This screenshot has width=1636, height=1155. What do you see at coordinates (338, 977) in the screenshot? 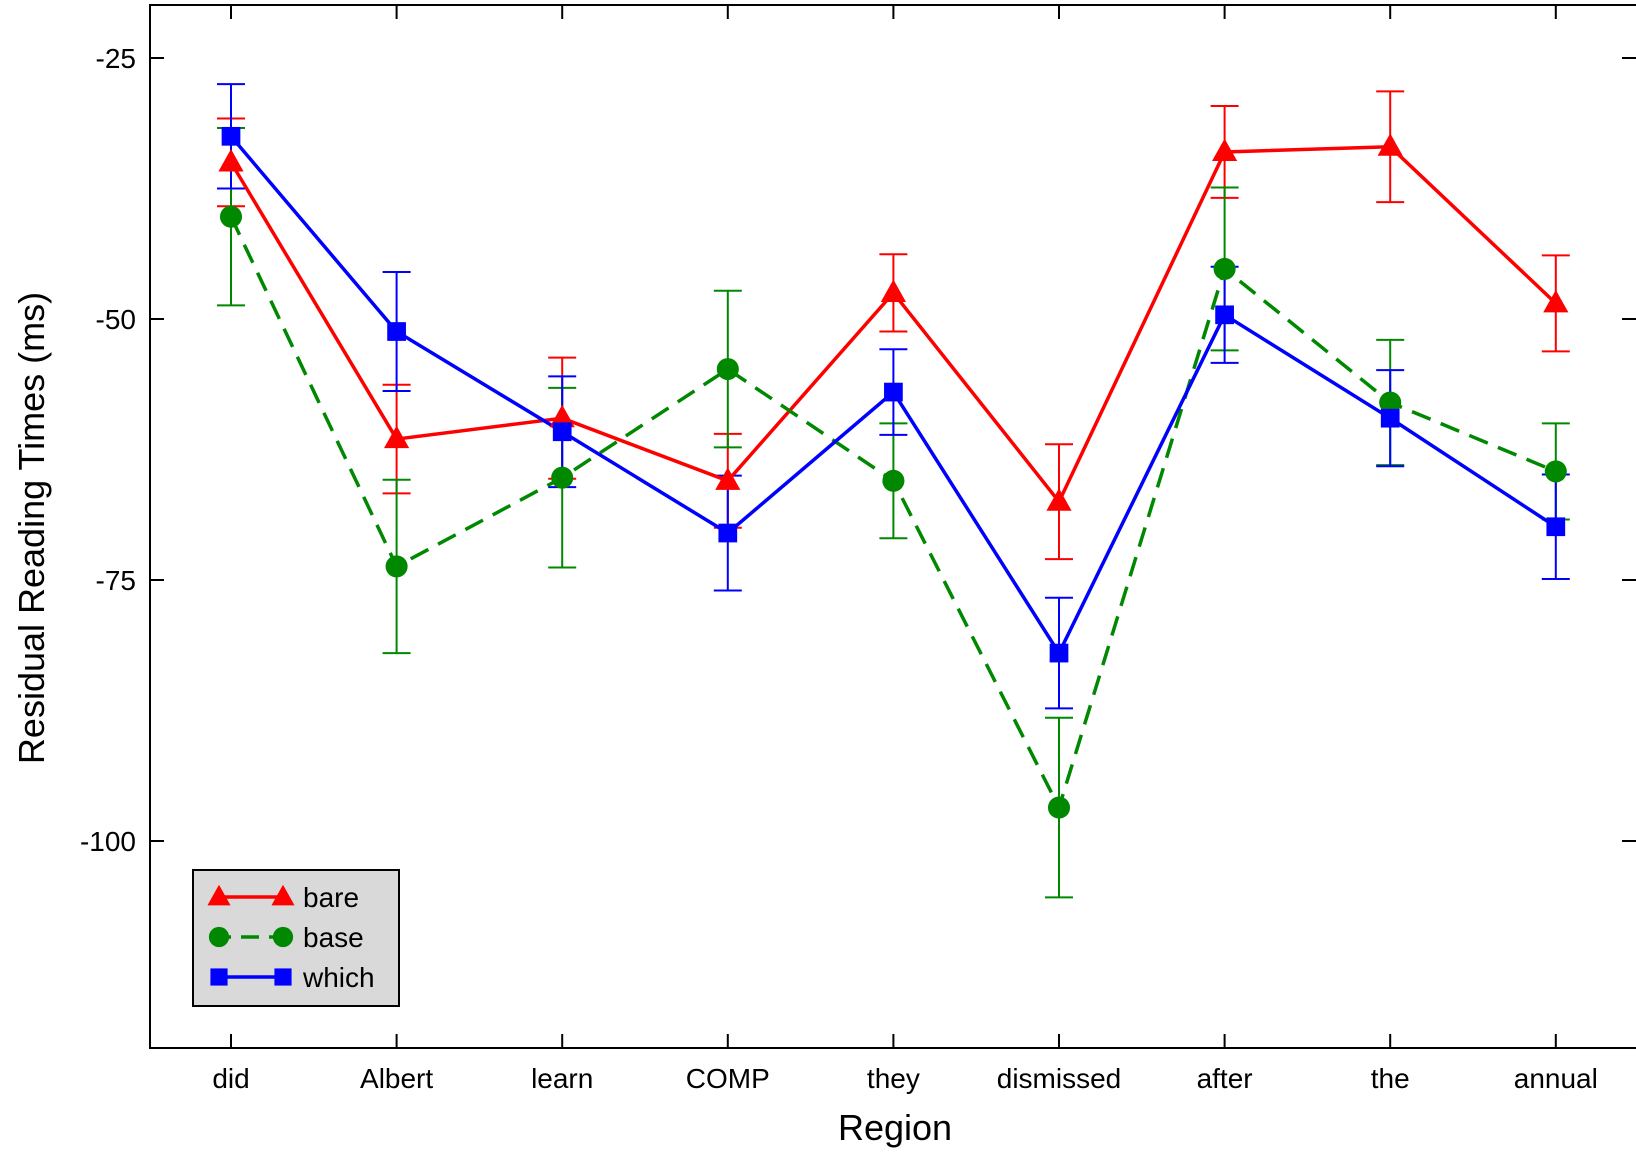
I see `legend-label-which: which` at bounding box center [338, 977].